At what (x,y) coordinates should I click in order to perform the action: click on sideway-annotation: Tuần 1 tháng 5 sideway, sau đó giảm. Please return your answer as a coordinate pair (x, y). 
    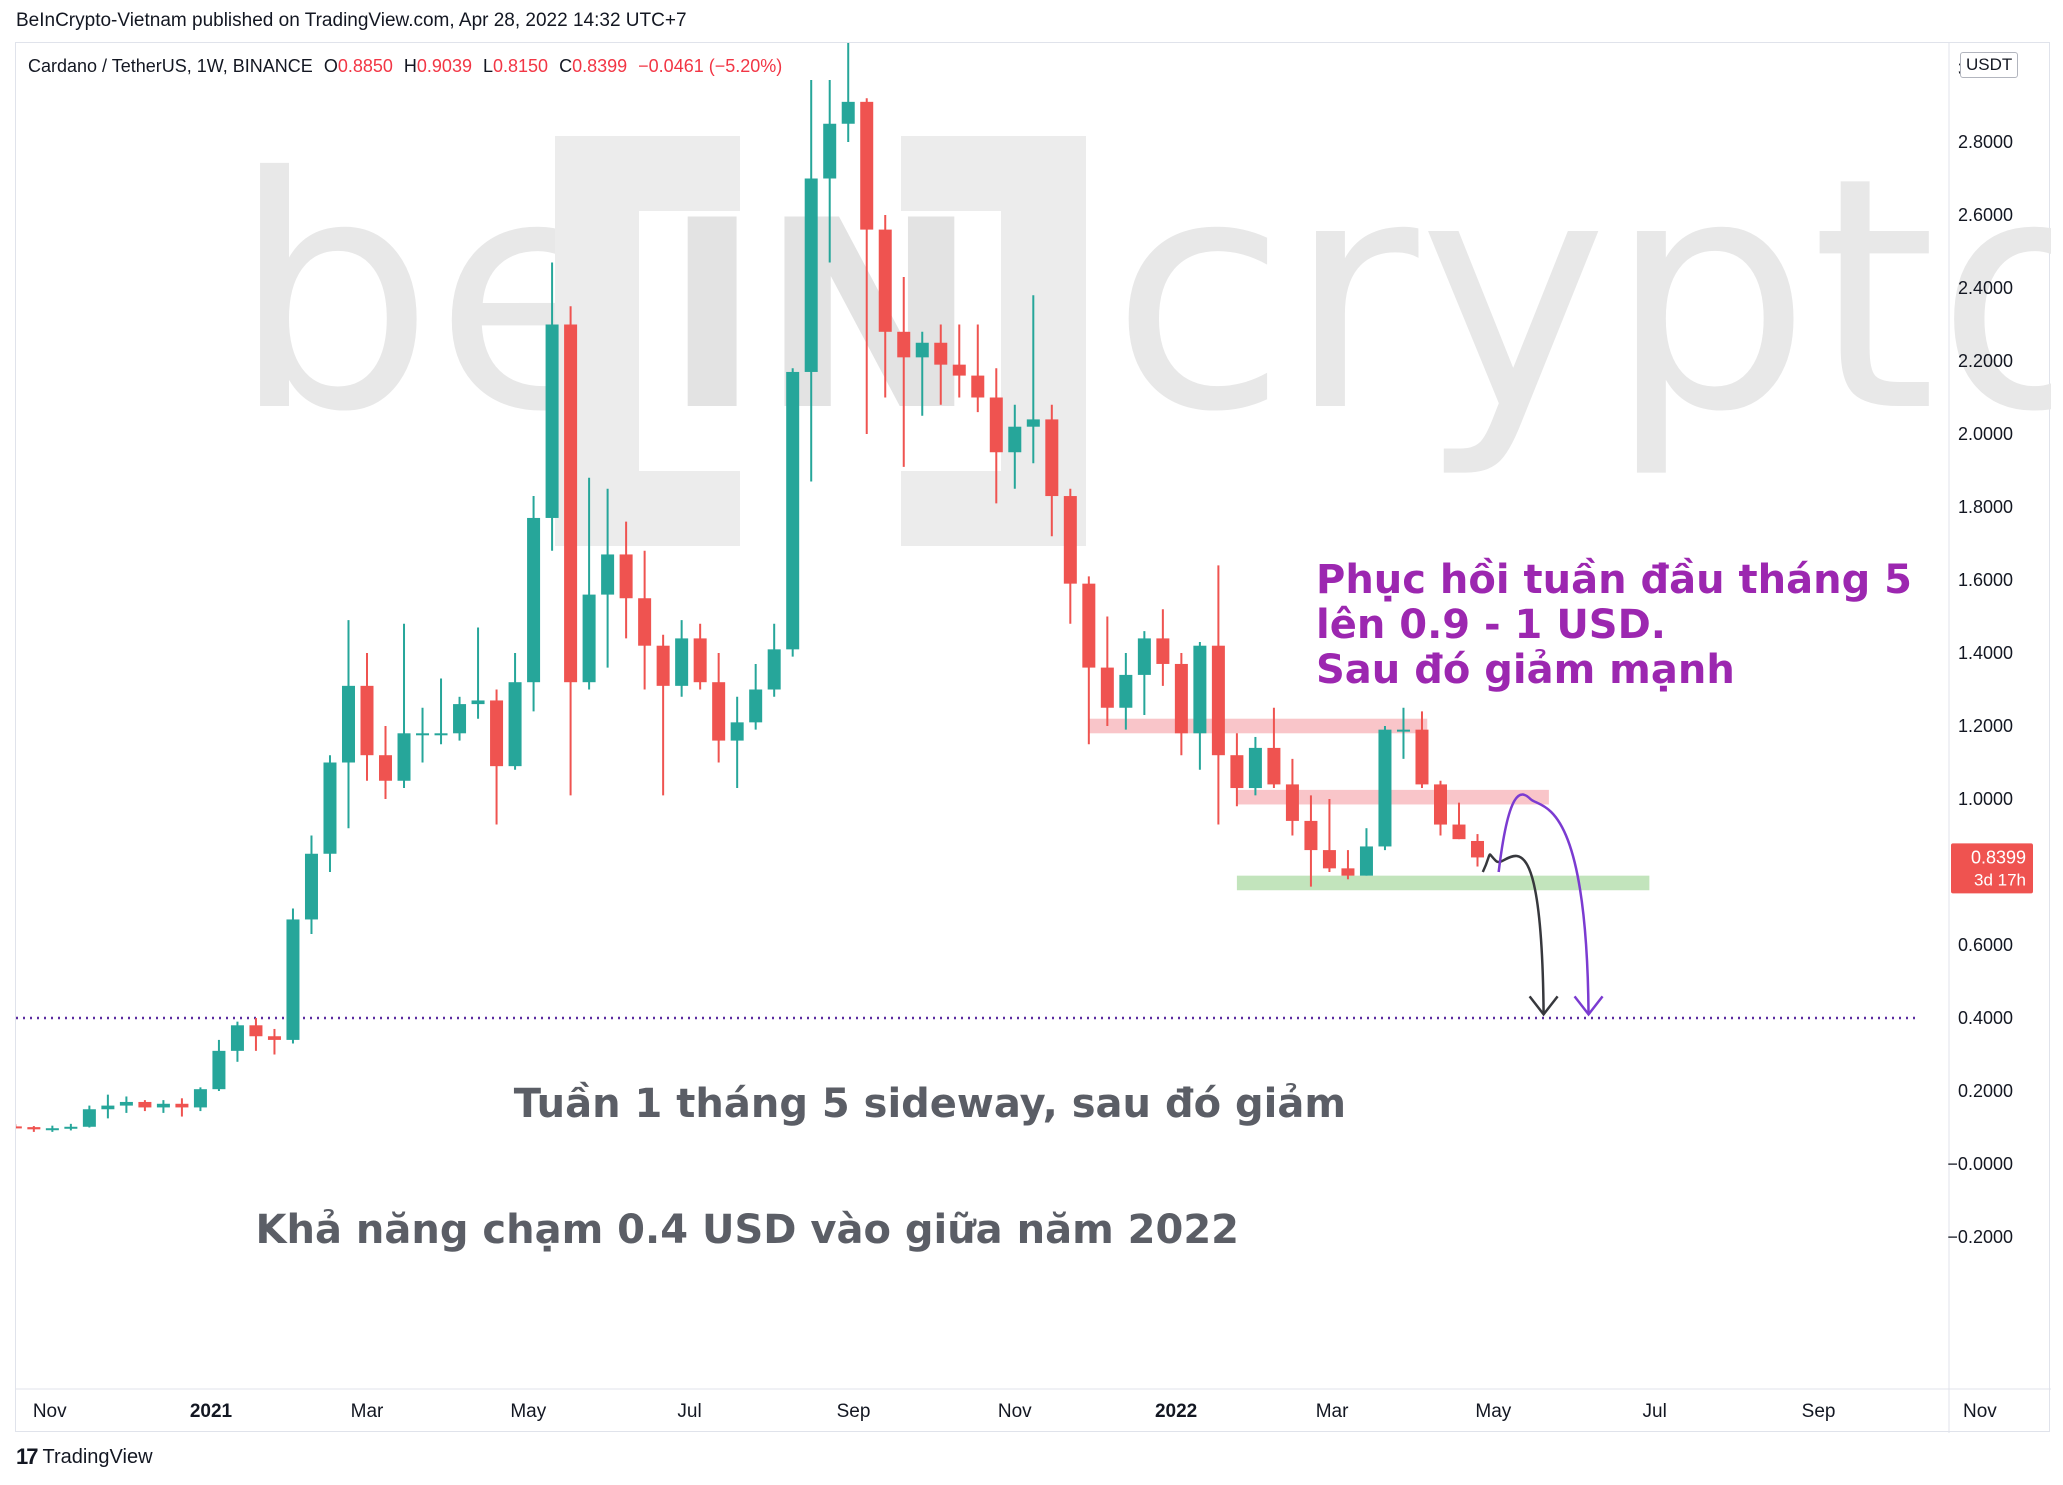
    Looking at the image, I should click on (930, 1104).